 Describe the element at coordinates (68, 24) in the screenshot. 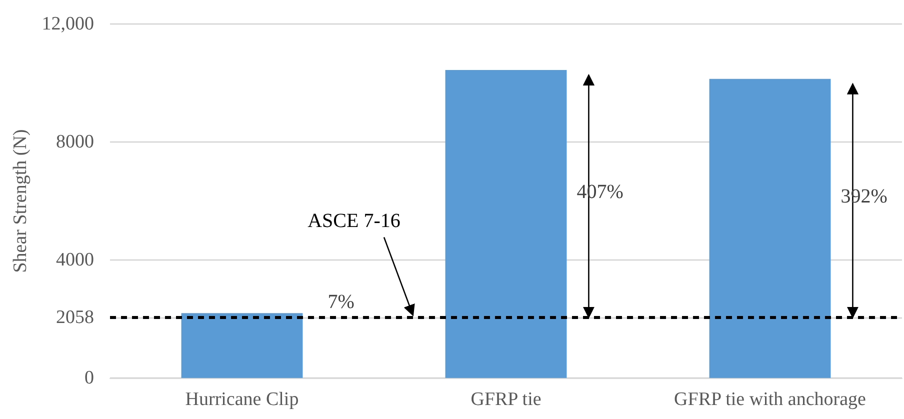

I see `y-tick-label: 12,000` at that location.